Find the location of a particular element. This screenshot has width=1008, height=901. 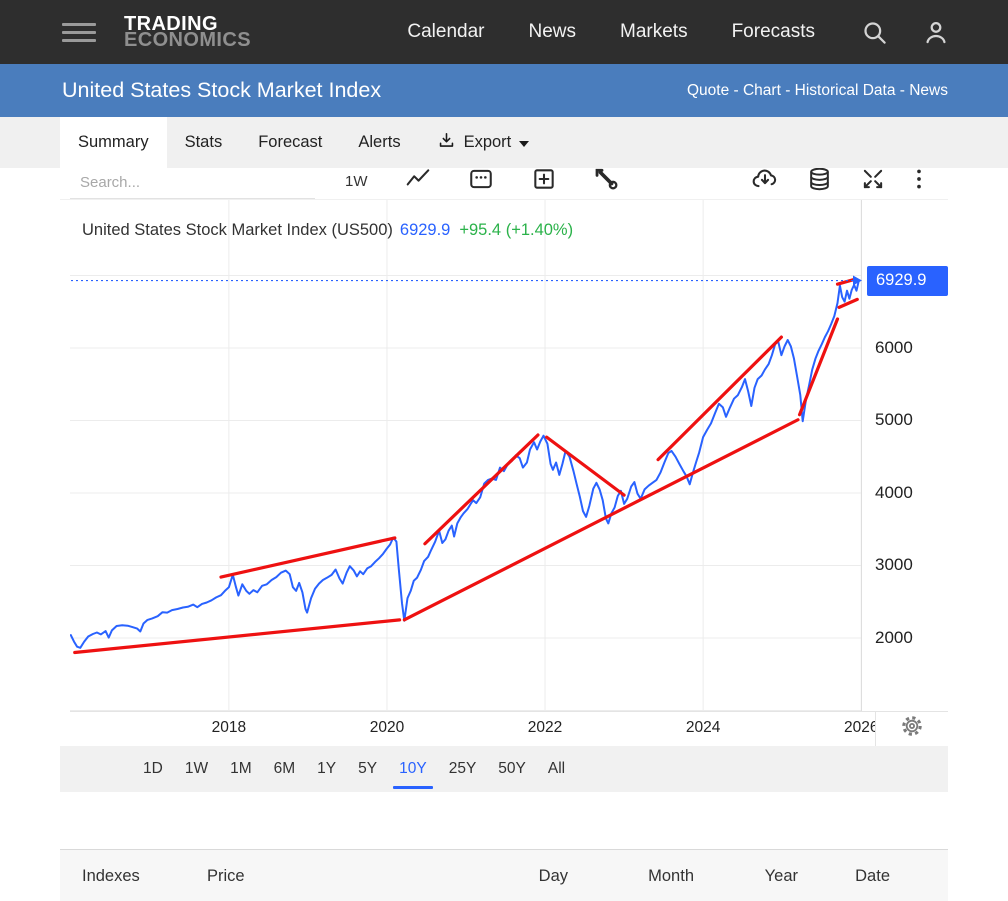

column-header-month: Month is located at coordinates (671, 875).